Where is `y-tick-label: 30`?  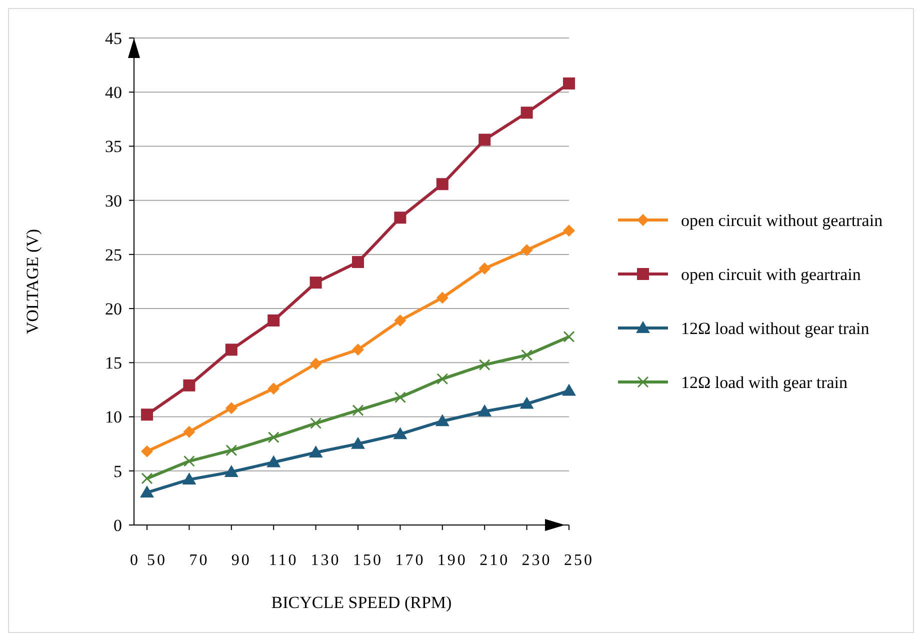
y-tick-label: 30 is located at coordinates (113, 200).